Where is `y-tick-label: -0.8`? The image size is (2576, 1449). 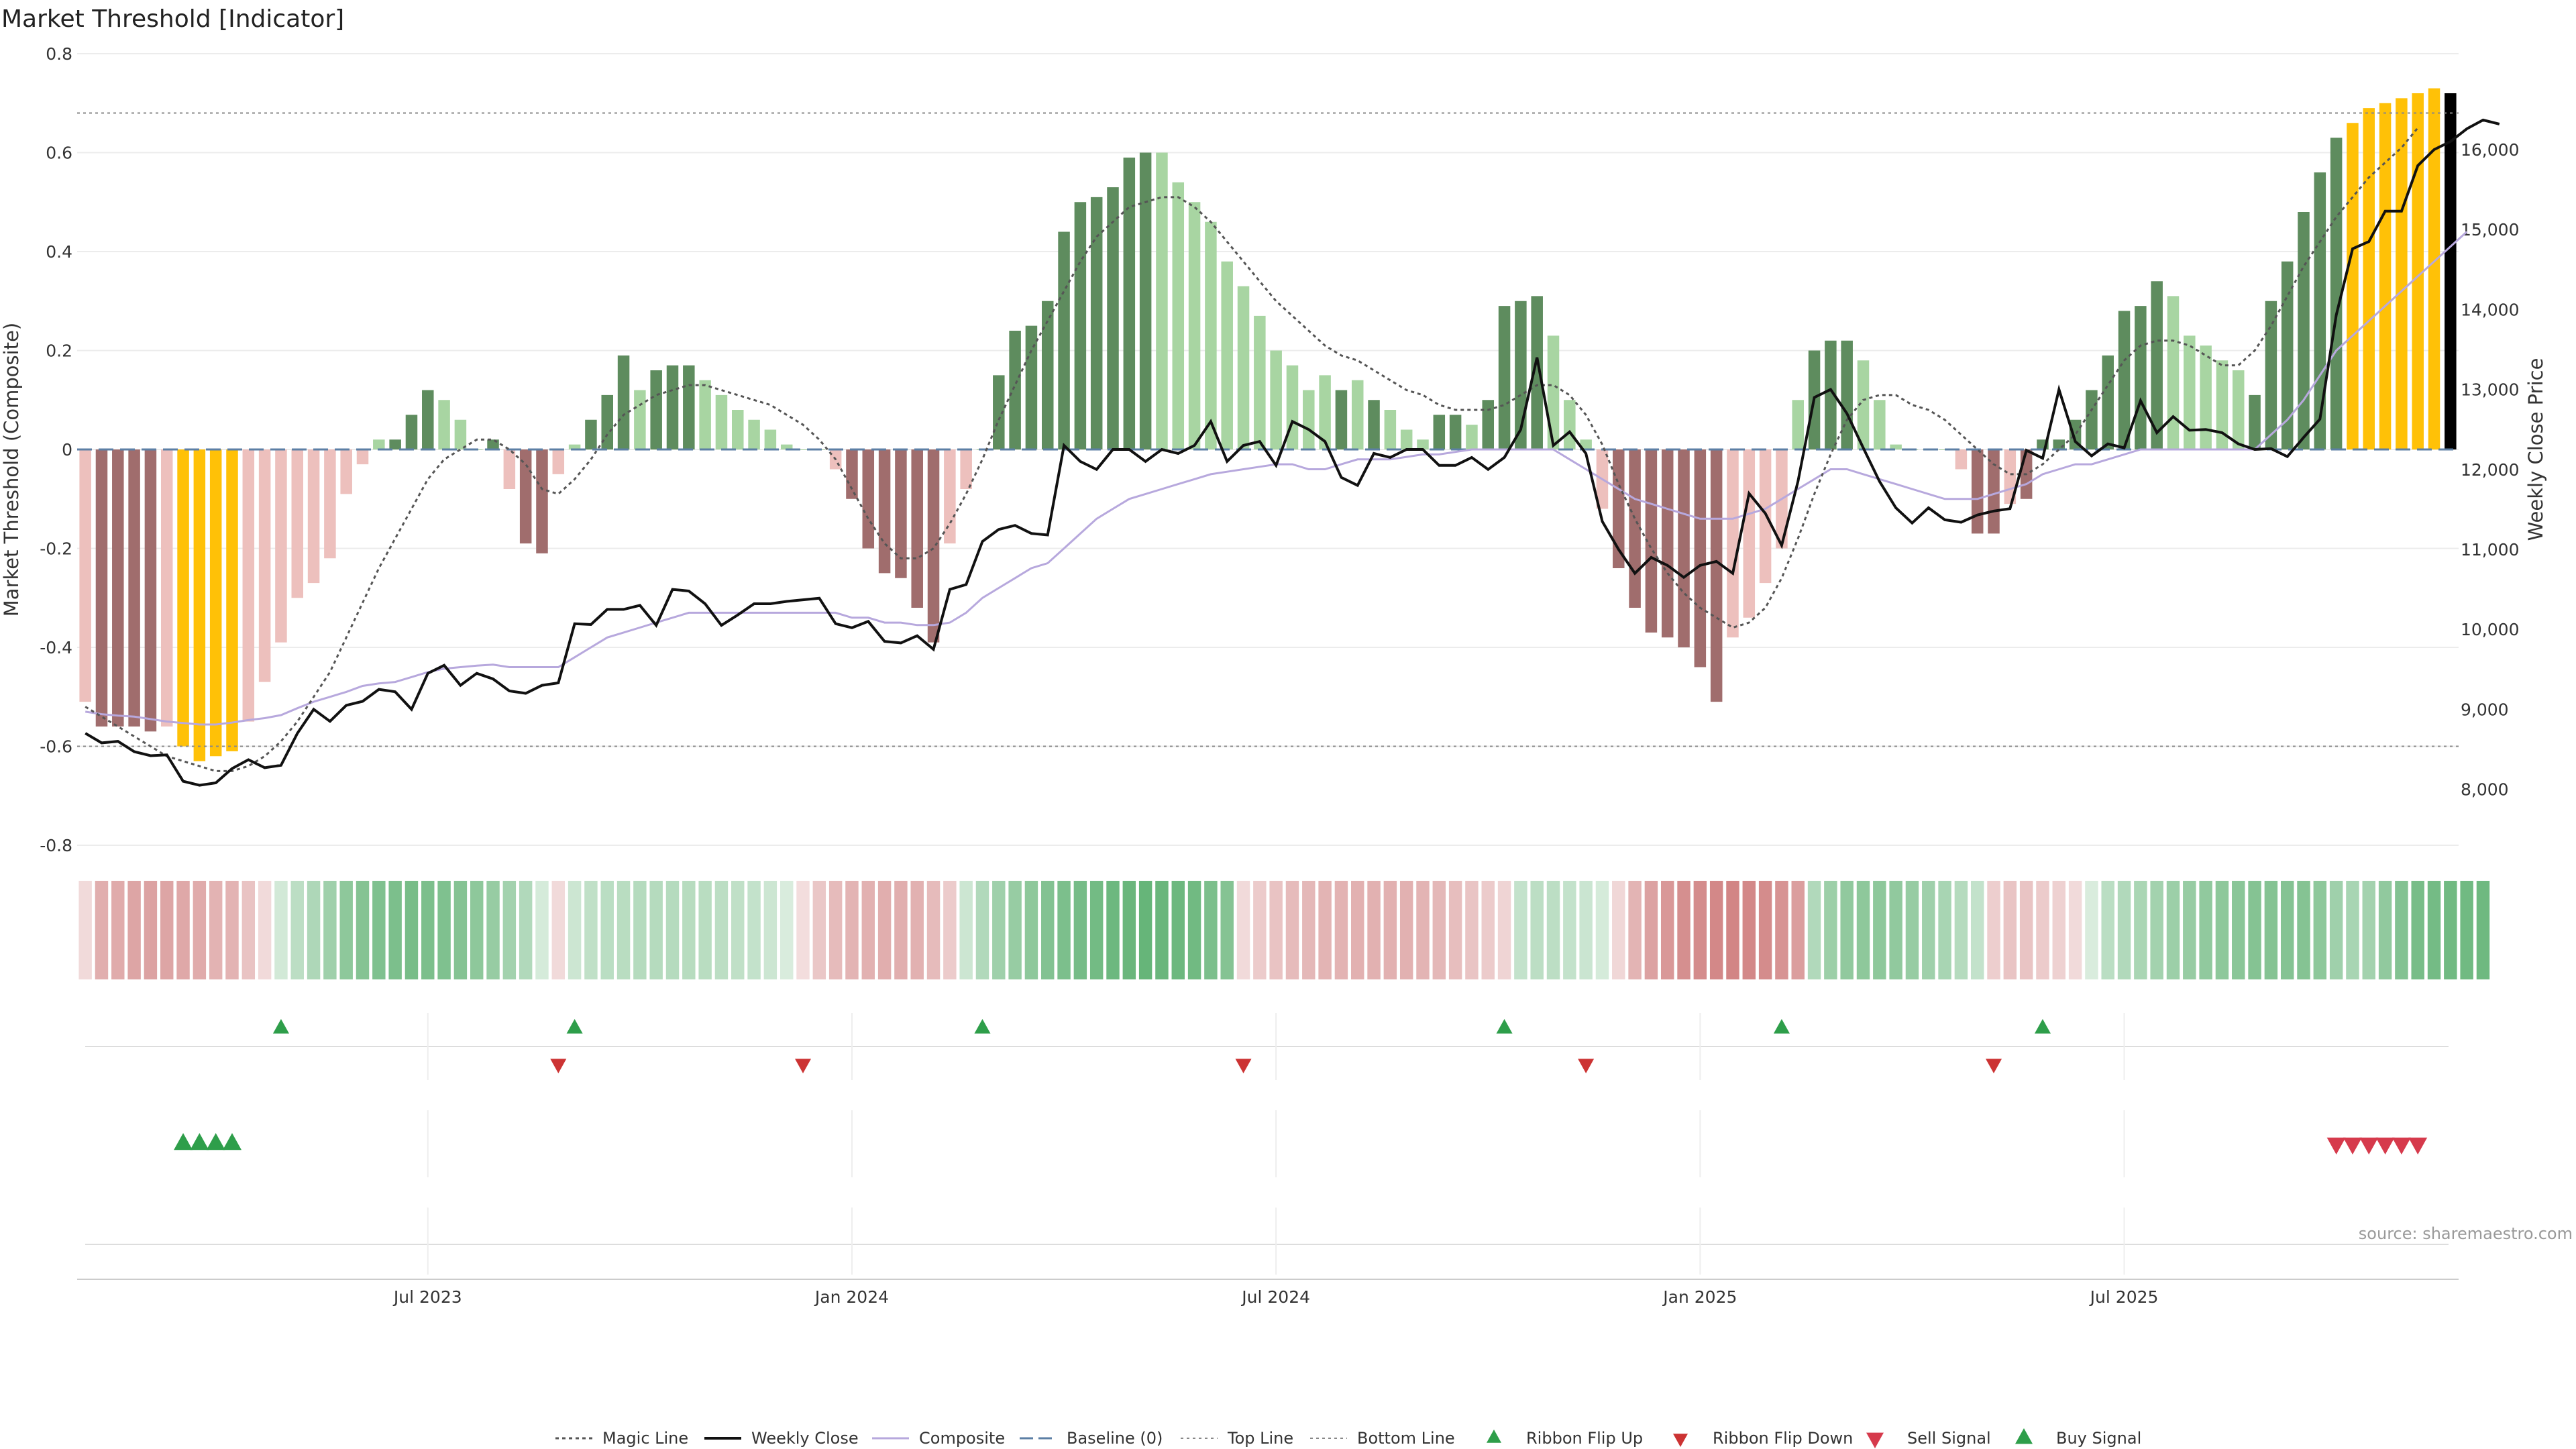
y-tick-label: -0.8 is located at coordinates (56, 845).